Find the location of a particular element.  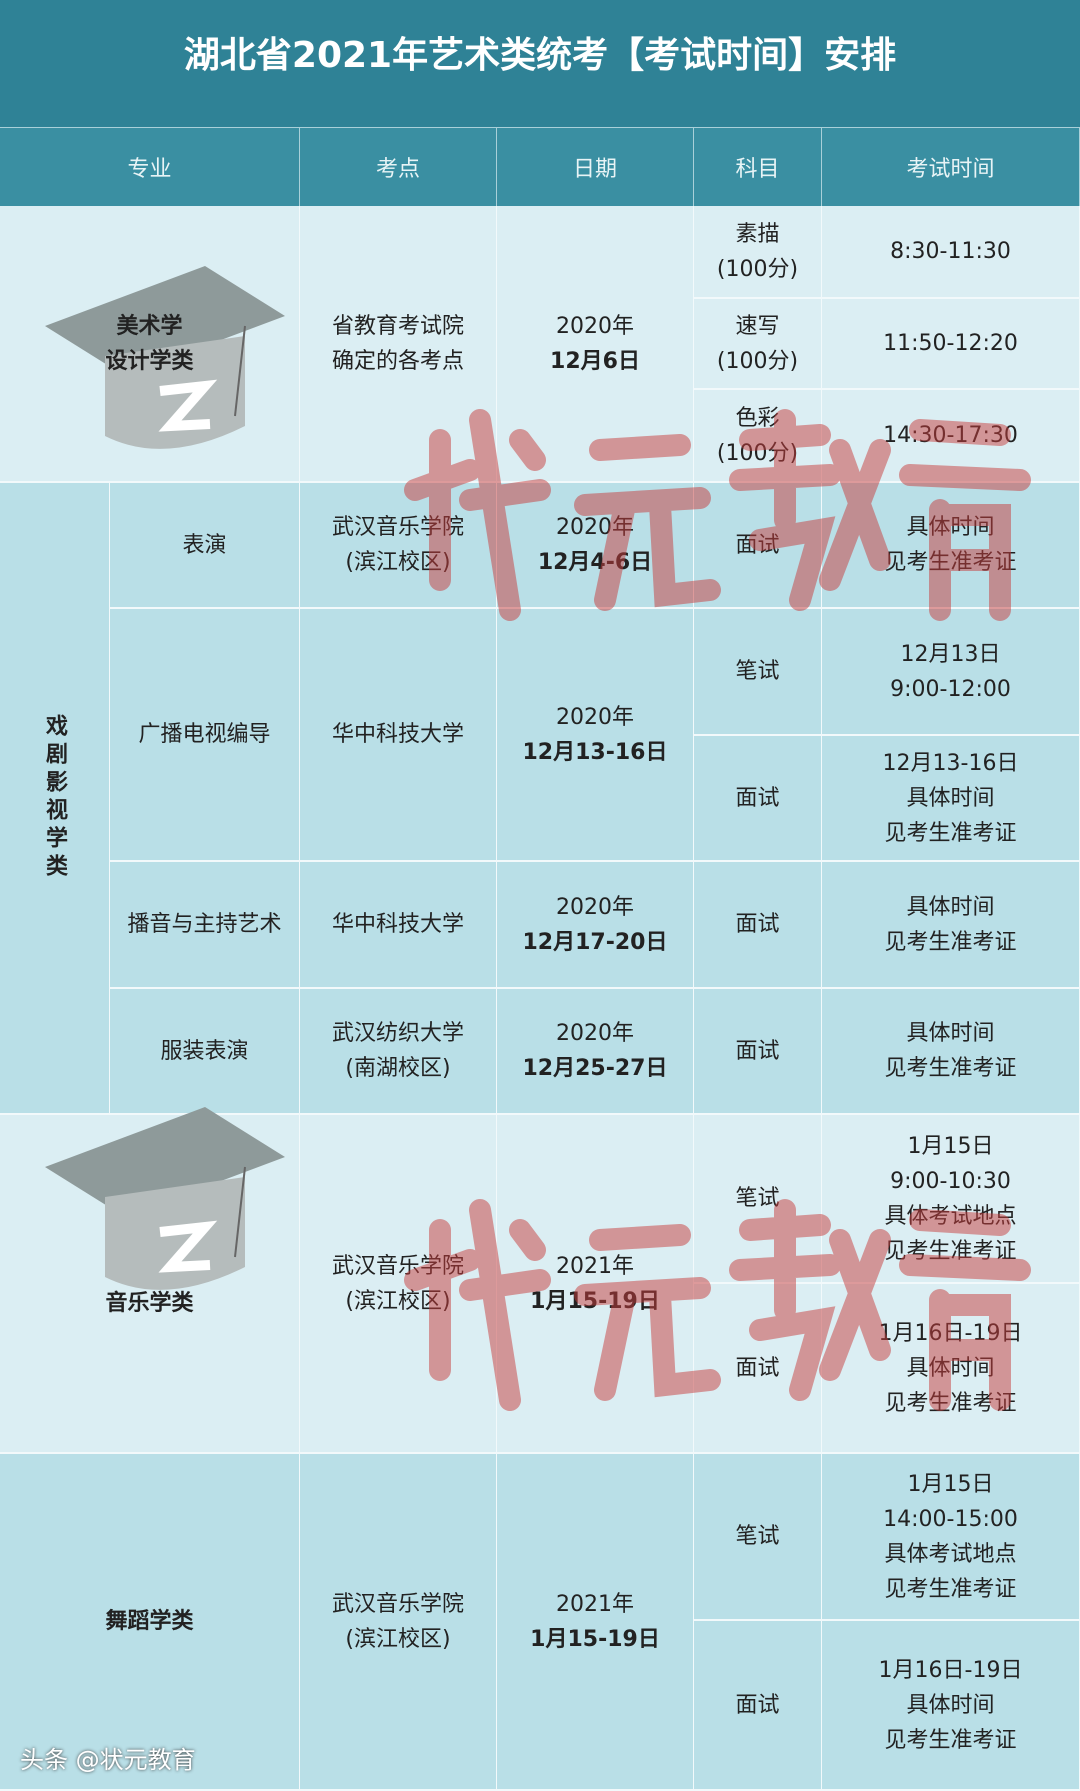

header-time: 考试时间 is located at coordinates (951, 166).